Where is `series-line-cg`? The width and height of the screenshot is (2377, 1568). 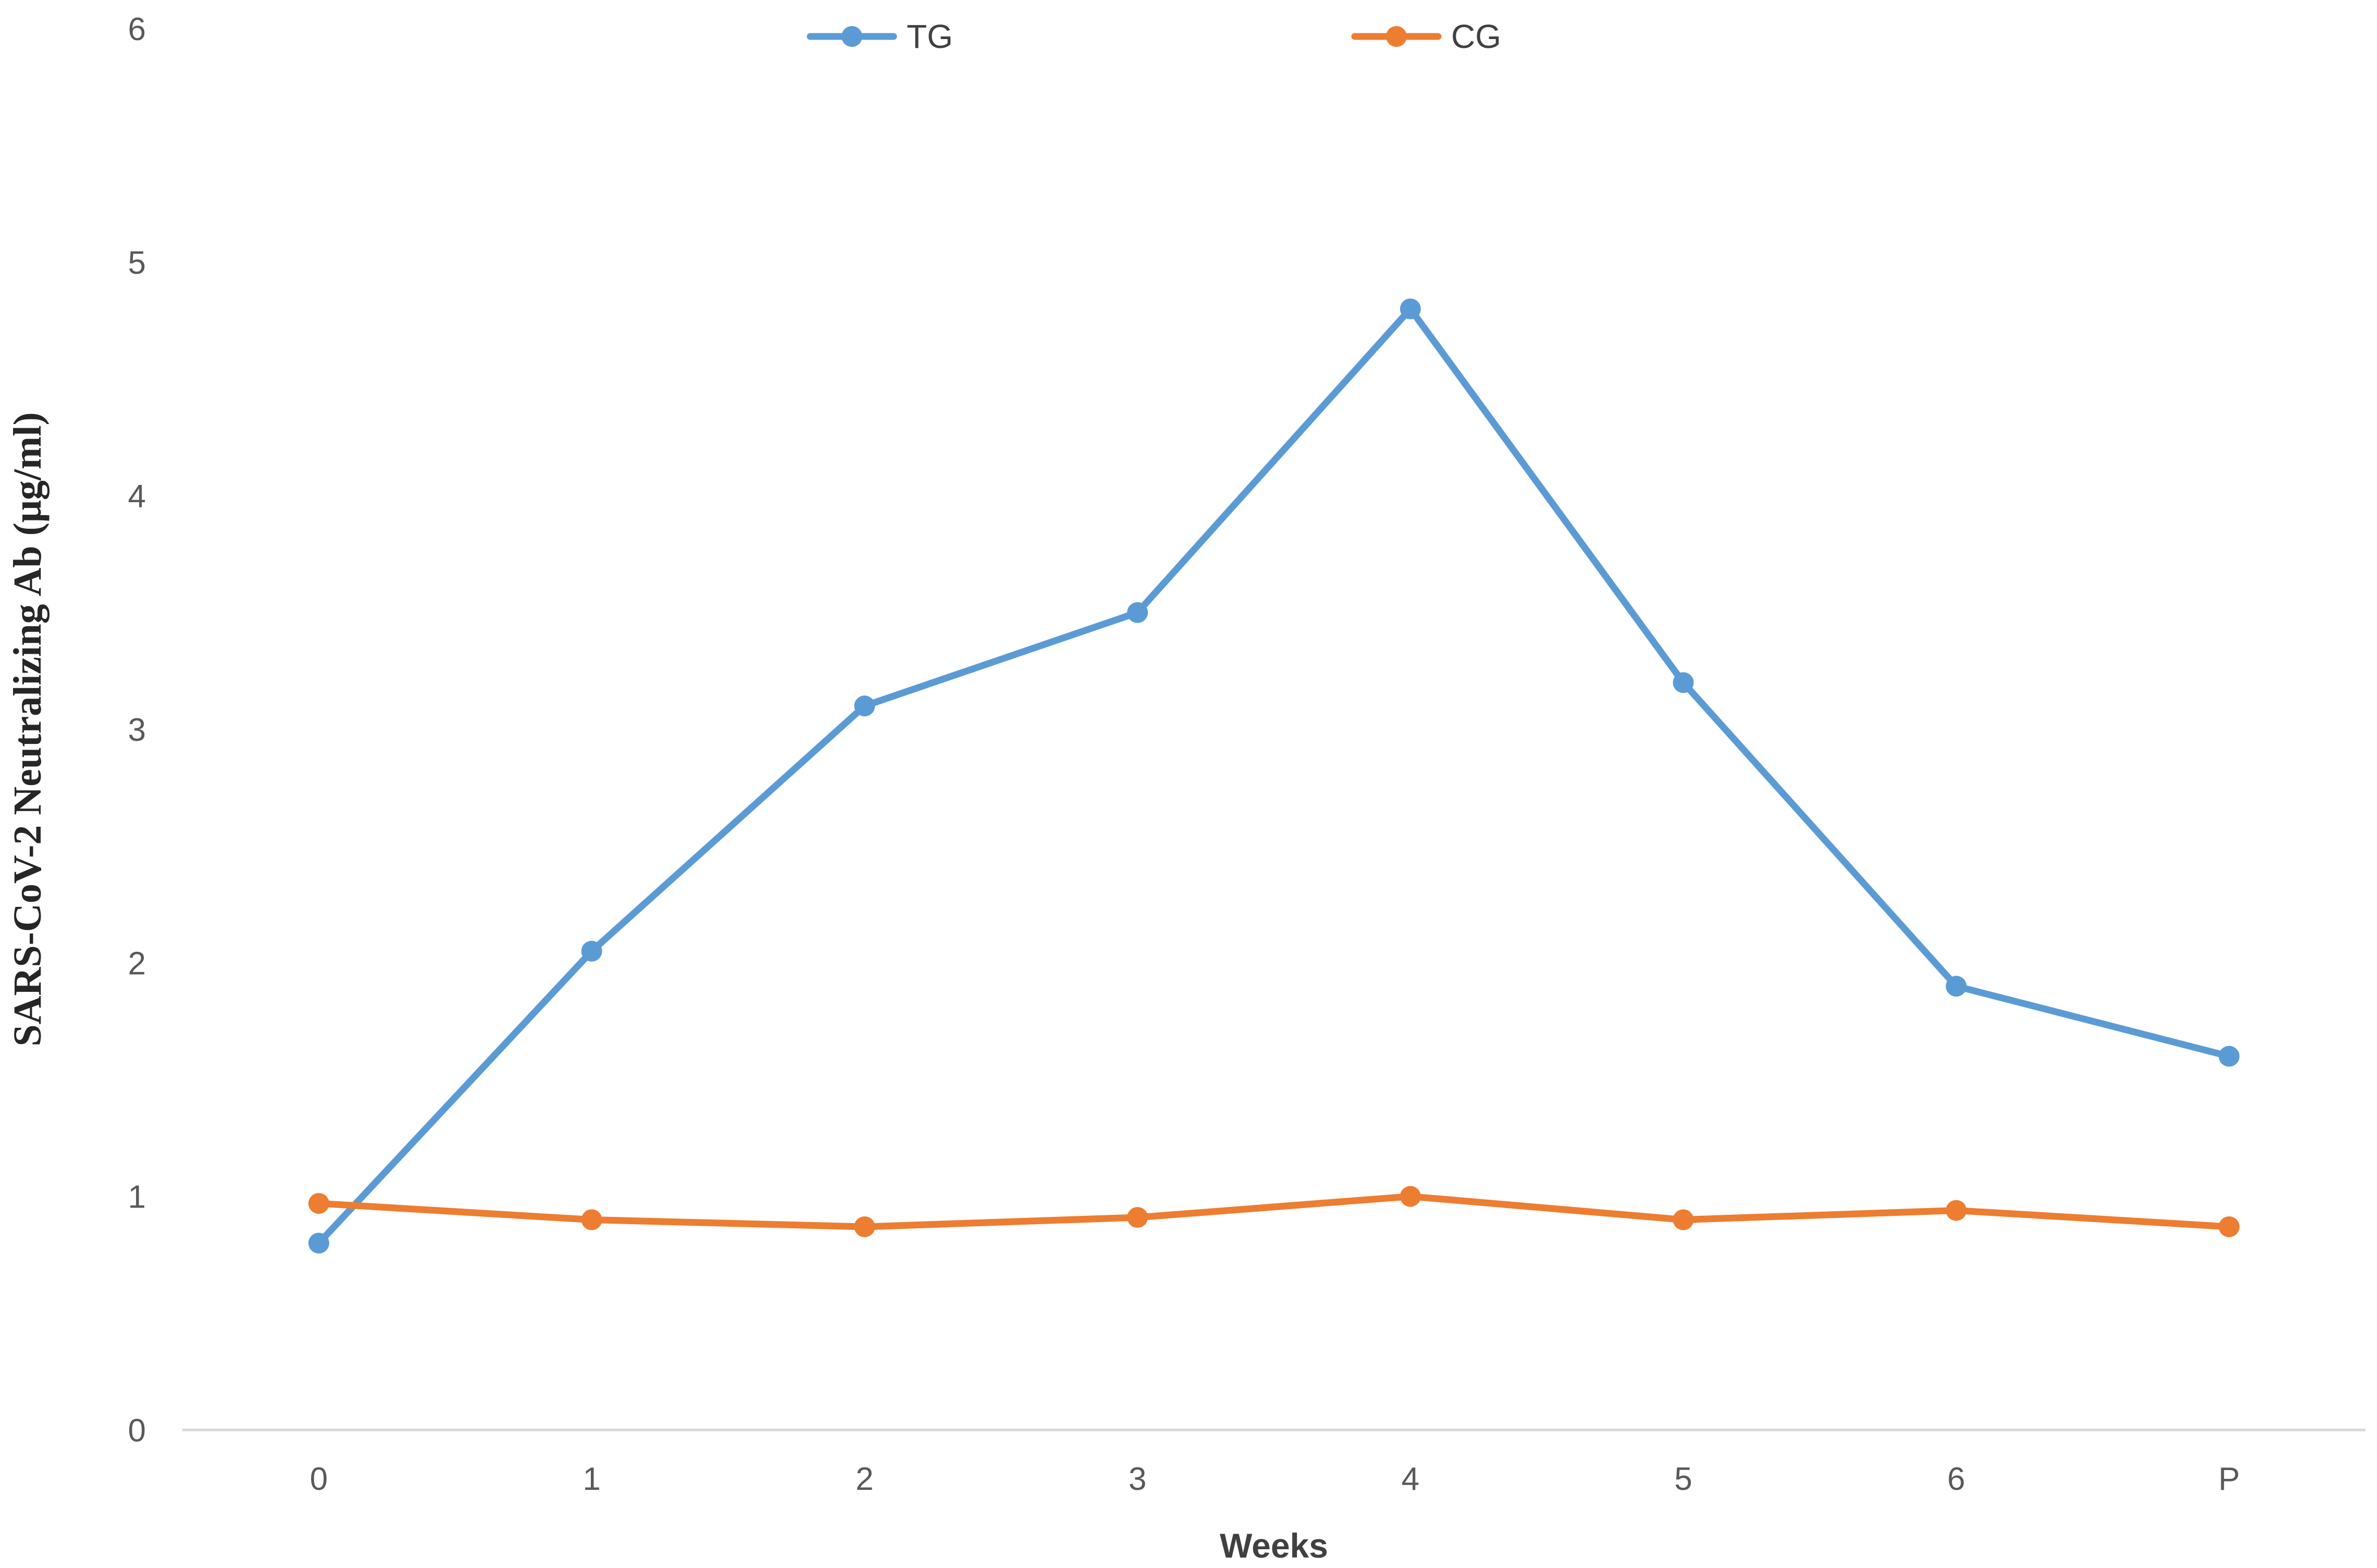
series-line-cg is located at coordinates (1274, 1211).